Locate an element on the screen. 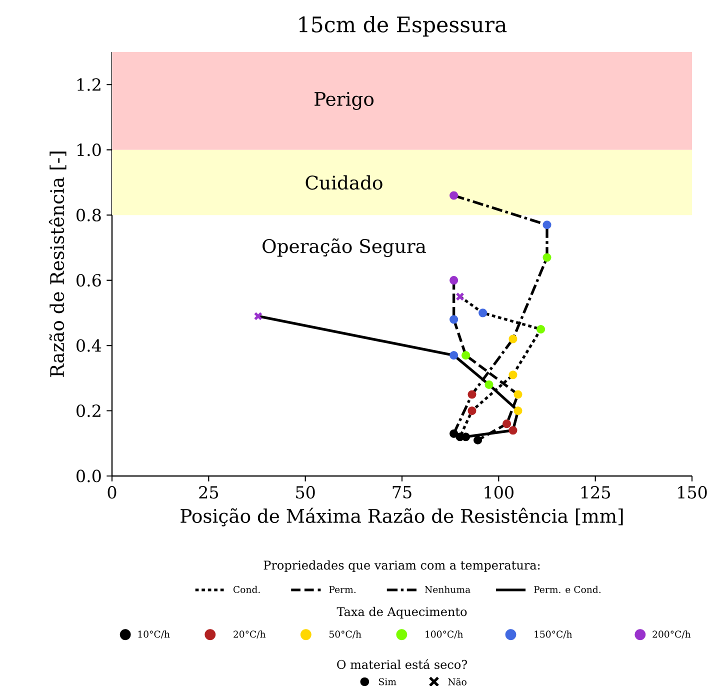 The image size is (718, 686). text: Sim is located at coordinates (387, 682).